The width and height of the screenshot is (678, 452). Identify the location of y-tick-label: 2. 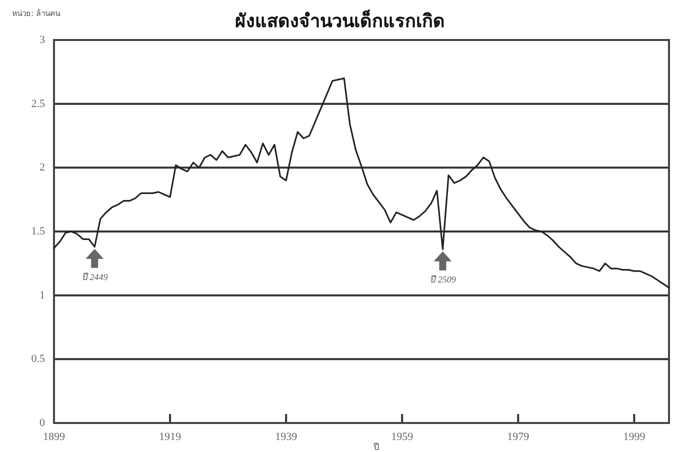
(42, 168).